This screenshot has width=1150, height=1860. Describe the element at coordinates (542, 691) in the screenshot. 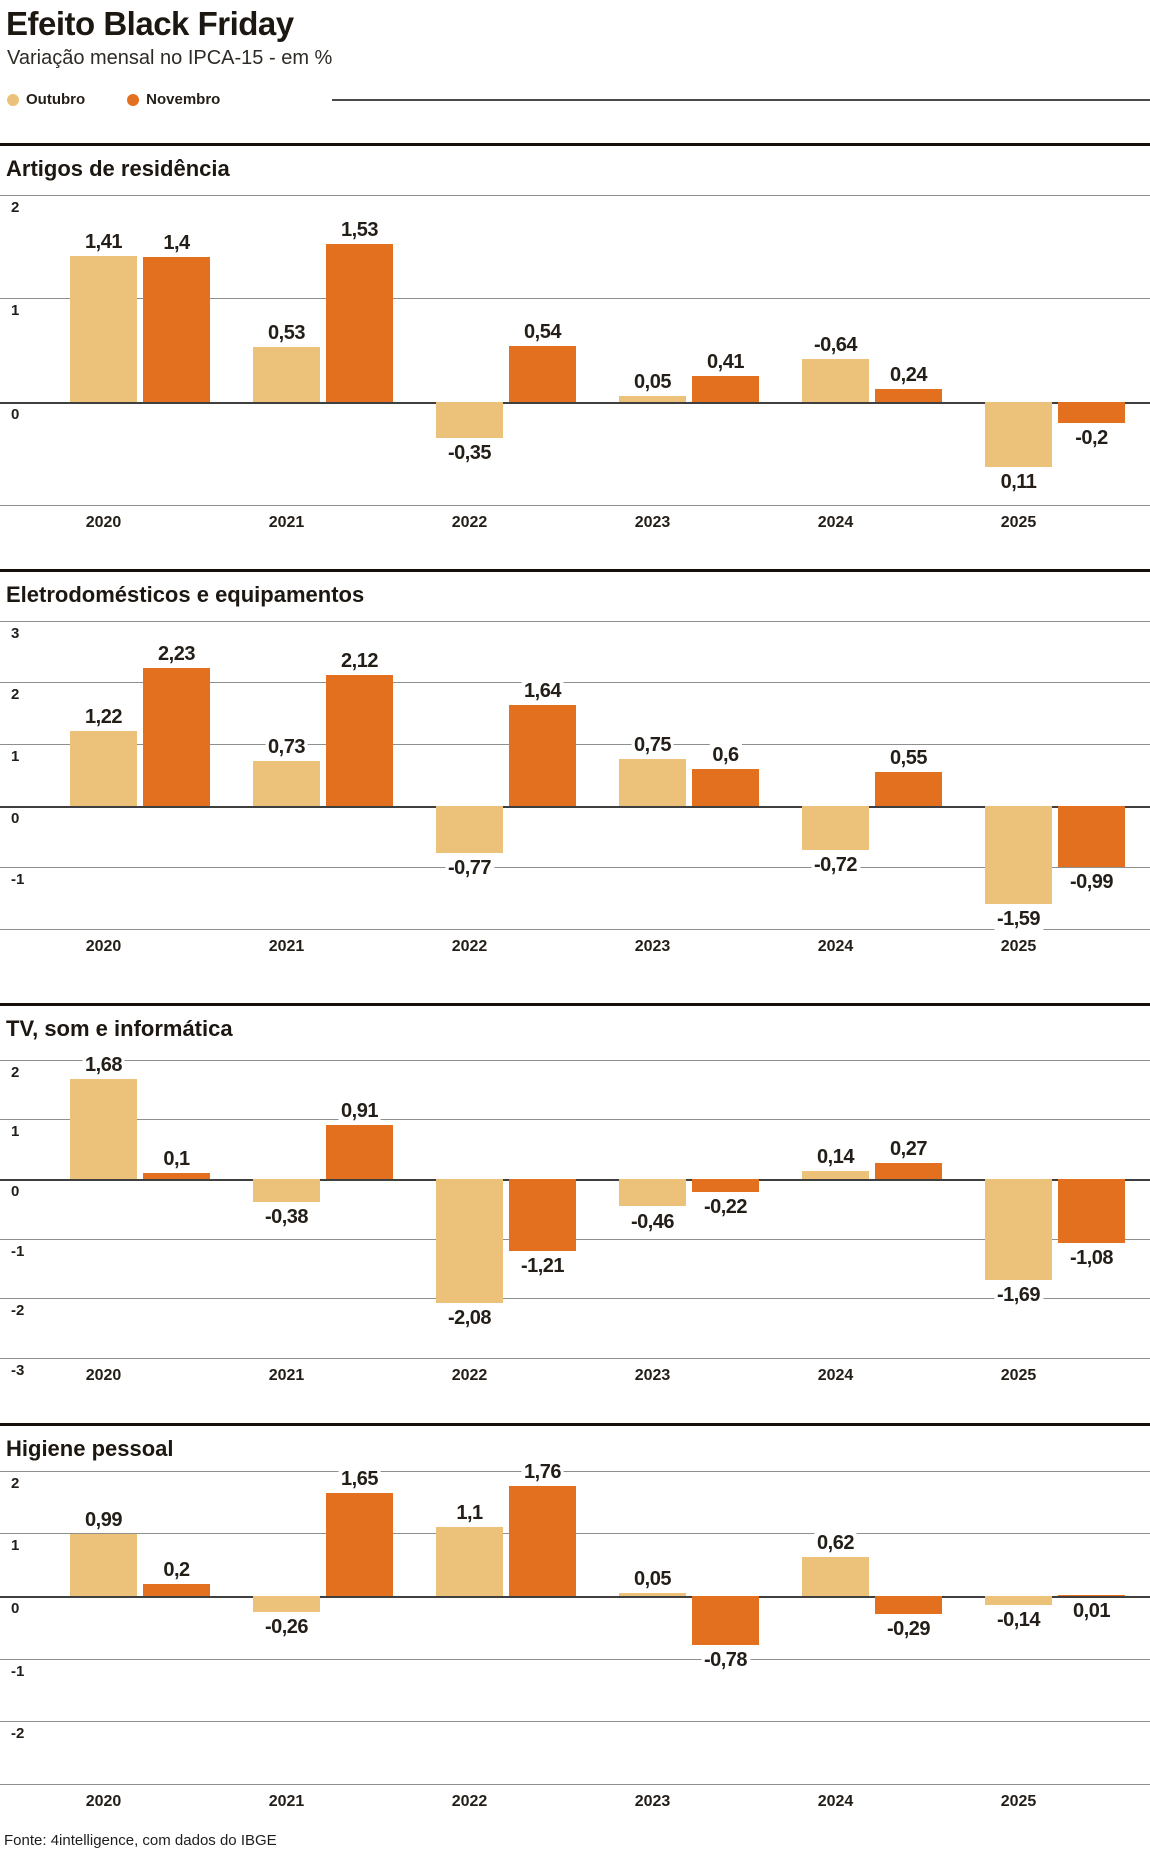

I see `bar-value-label: 1,64` at that location.